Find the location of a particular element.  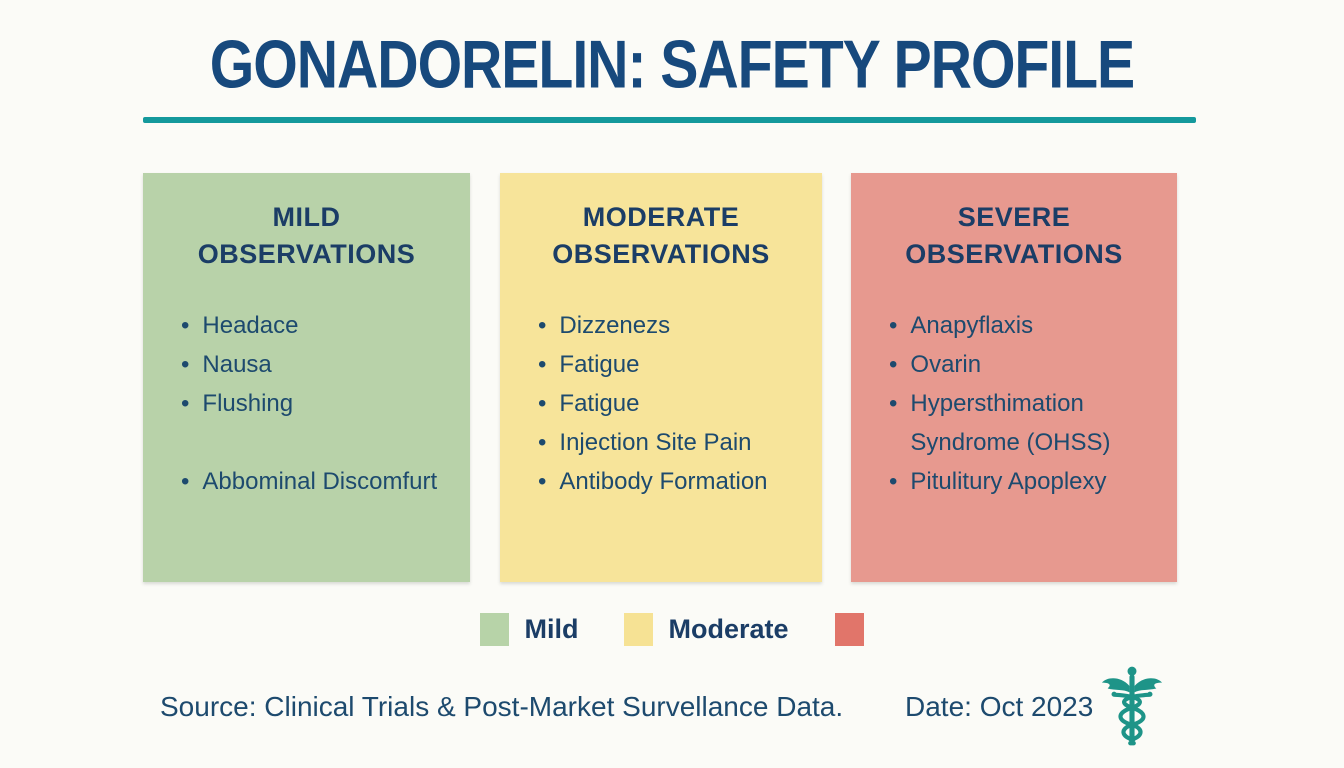

caduceus-icon is located at coordinates (1132, 707).